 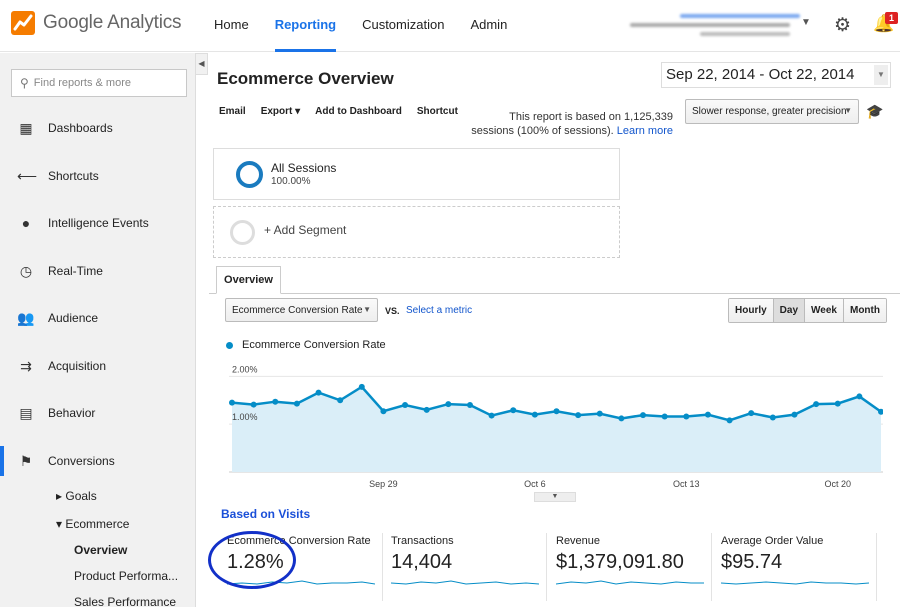 I want to click on sidebar-item-label: Real-Time, so click(x=75, y=271).